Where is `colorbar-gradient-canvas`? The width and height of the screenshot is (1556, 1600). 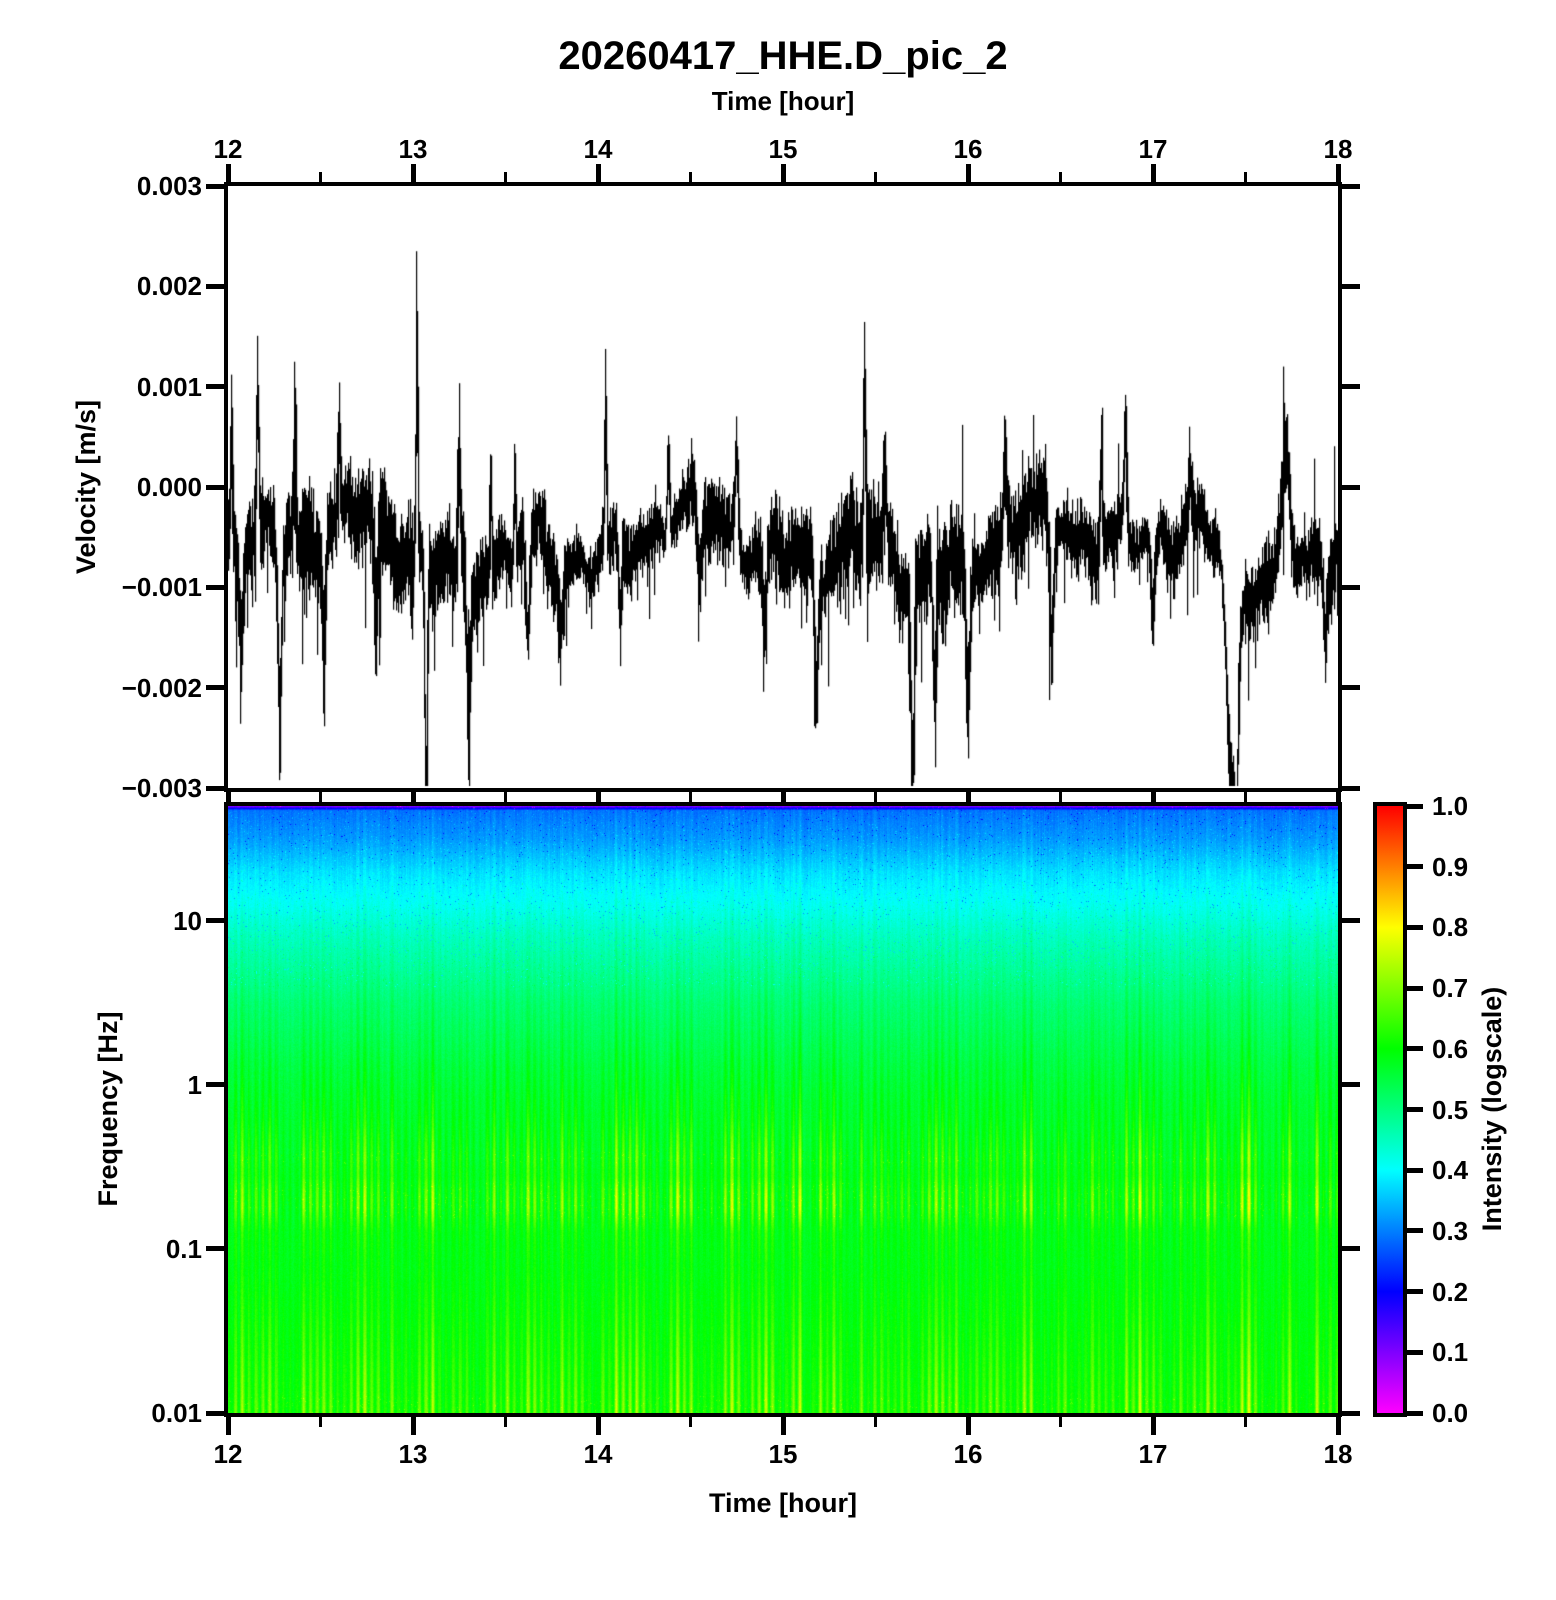 colorbar-gradient-canvas is located at coordinates (1390, 1109).